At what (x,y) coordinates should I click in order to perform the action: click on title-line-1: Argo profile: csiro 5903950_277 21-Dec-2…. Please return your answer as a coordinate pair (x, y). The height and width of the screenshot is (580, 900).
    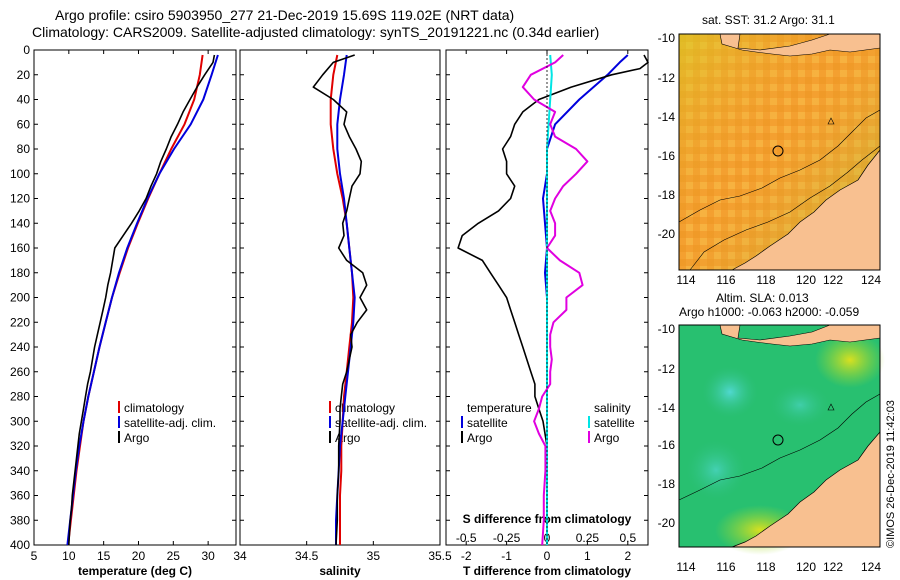
    Looking at the image, I should click on (284, 15).